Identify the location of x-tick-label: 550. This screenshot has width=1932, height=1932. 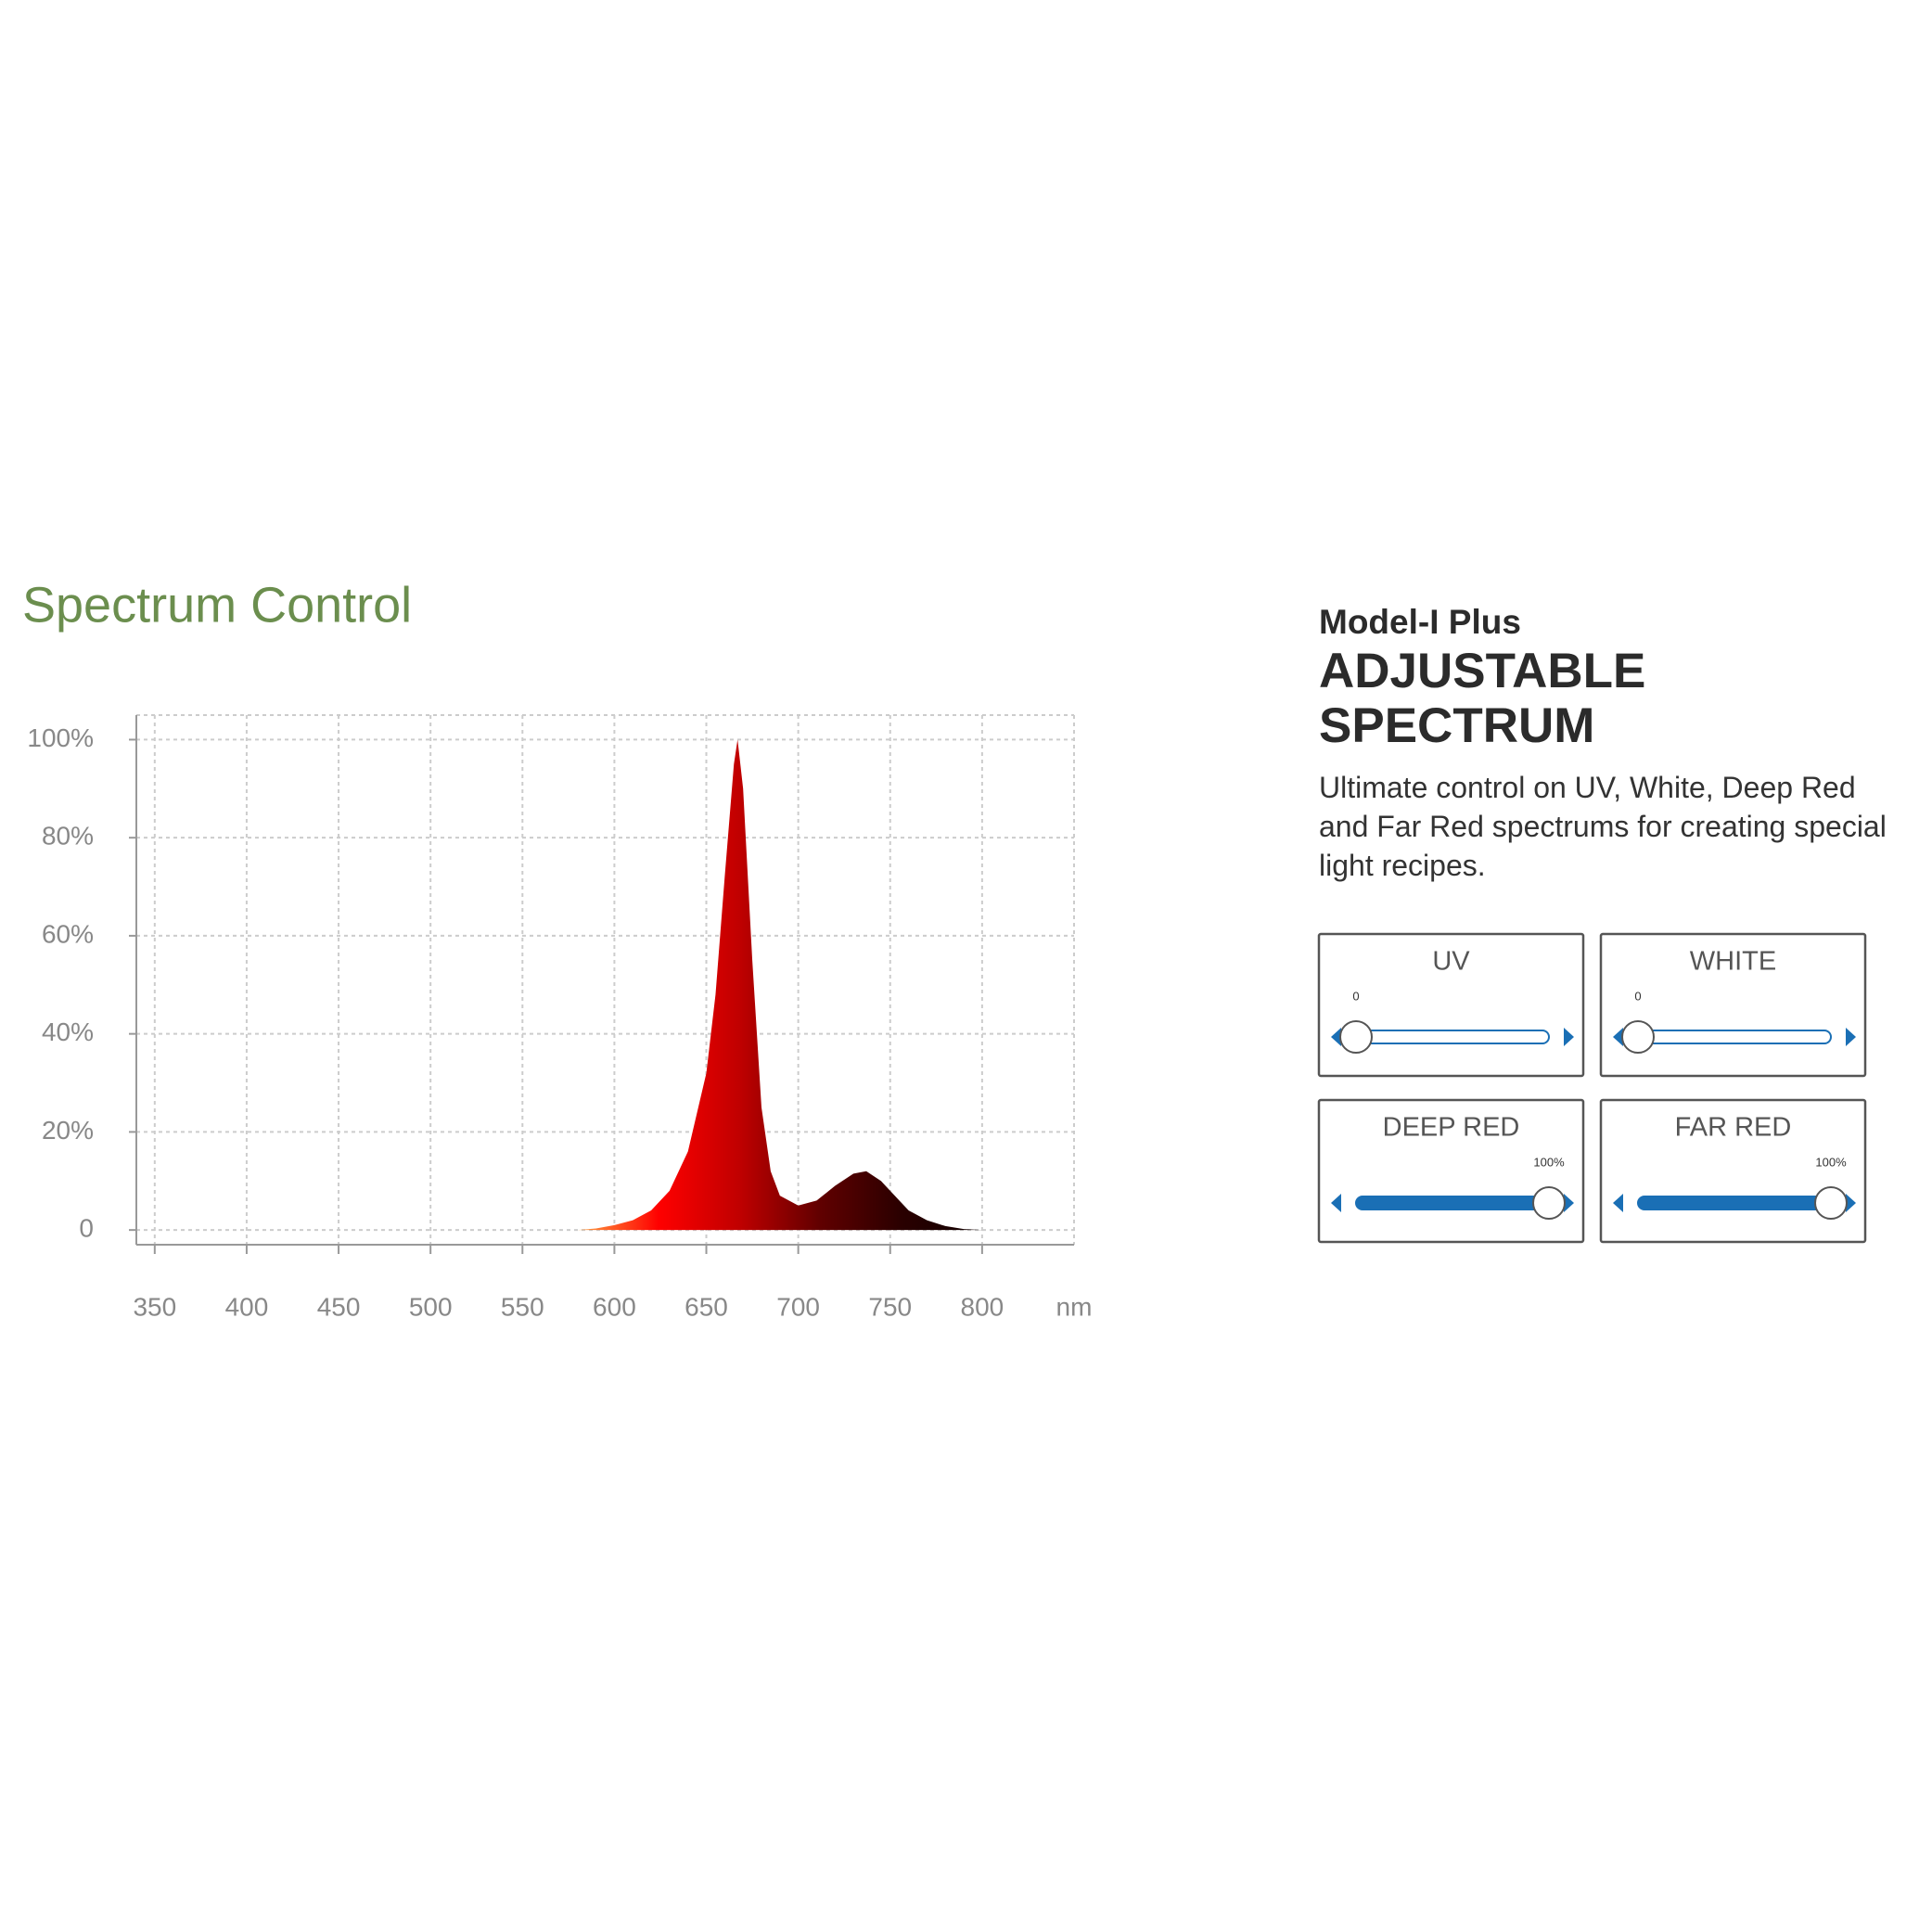
(522, 1306).